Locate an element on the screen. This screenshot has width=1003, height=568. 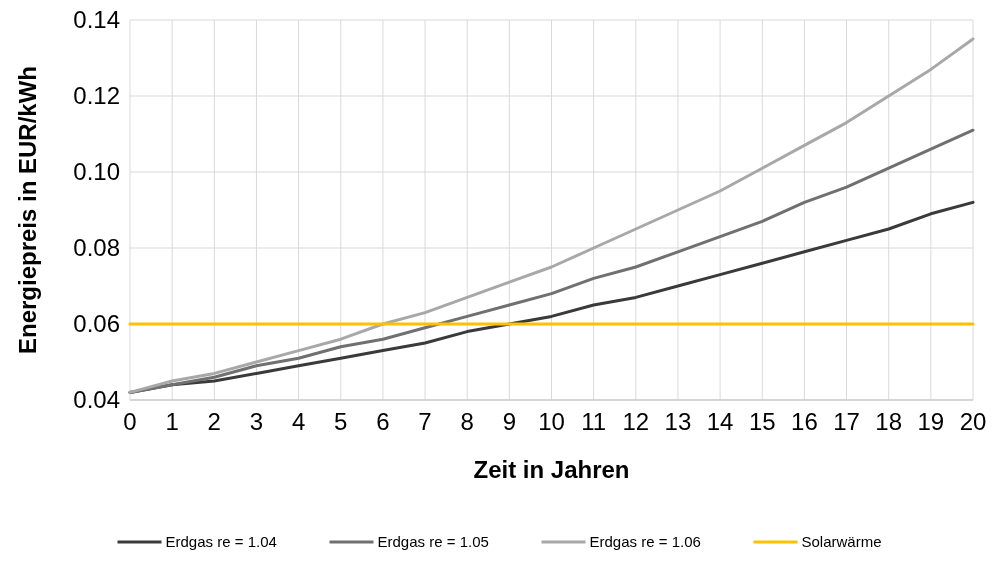
x-tick-label: 14 is located at coordinates (720, 421).